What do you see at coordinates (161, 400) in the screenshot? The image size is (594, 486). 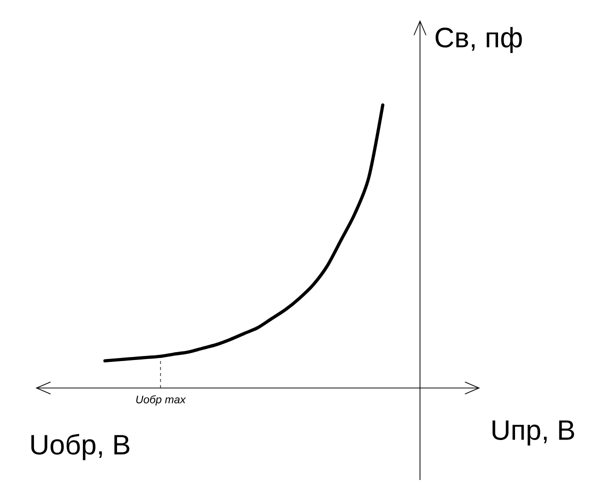 I see `annotation: Uобр max` at bounding box center [161, 400].